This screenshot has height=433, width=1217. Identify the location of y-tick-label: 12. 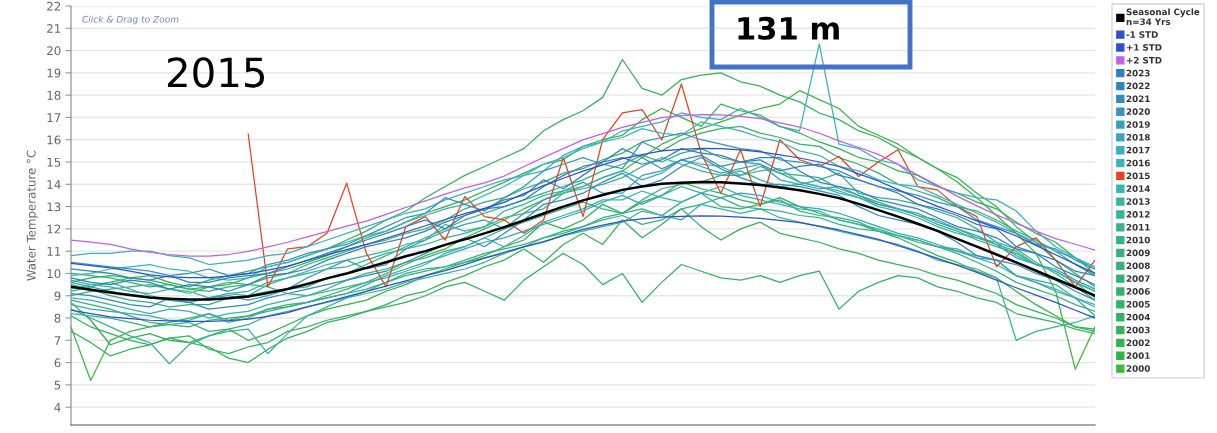
(54, 229).